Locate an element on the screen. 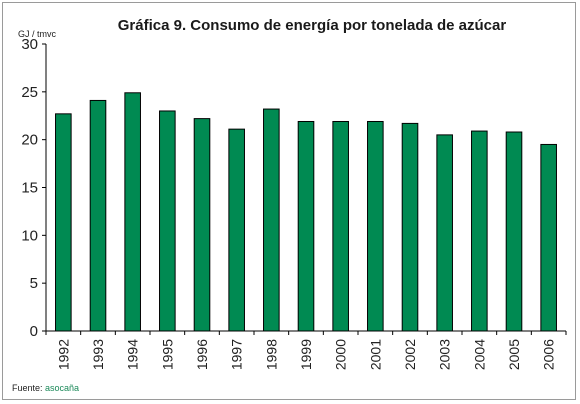 The width and height of the screenshot is (580, 404). y-tick-label: 20 is located at coordinates (29, 140).